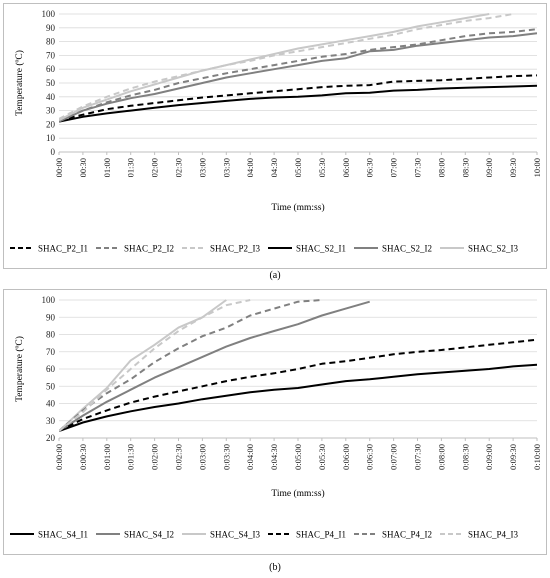 The height and width of the screenshot is (578, 550). What do you see at coordinates (143, 365) in the screenshot?
I see `series-line-shac-s4-i3` at bounding box center [143, 365].